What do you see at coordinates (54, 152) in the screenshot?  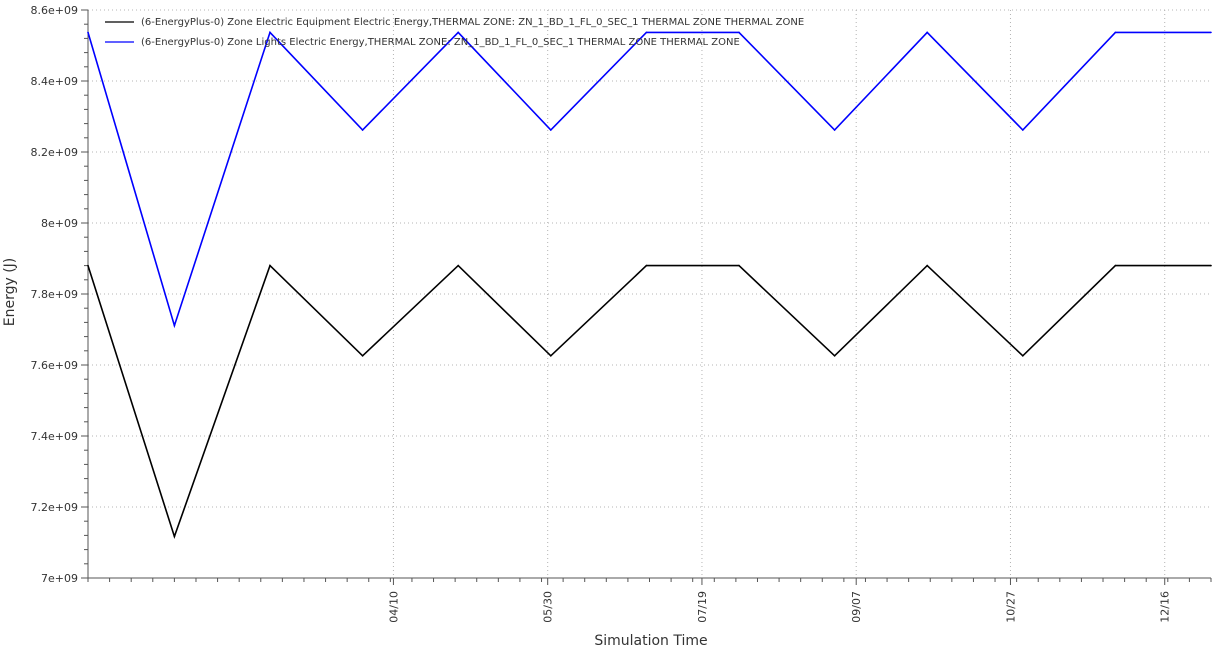 I see `y-tick-label: 8.2e+09` at bounding box center [54, 152].